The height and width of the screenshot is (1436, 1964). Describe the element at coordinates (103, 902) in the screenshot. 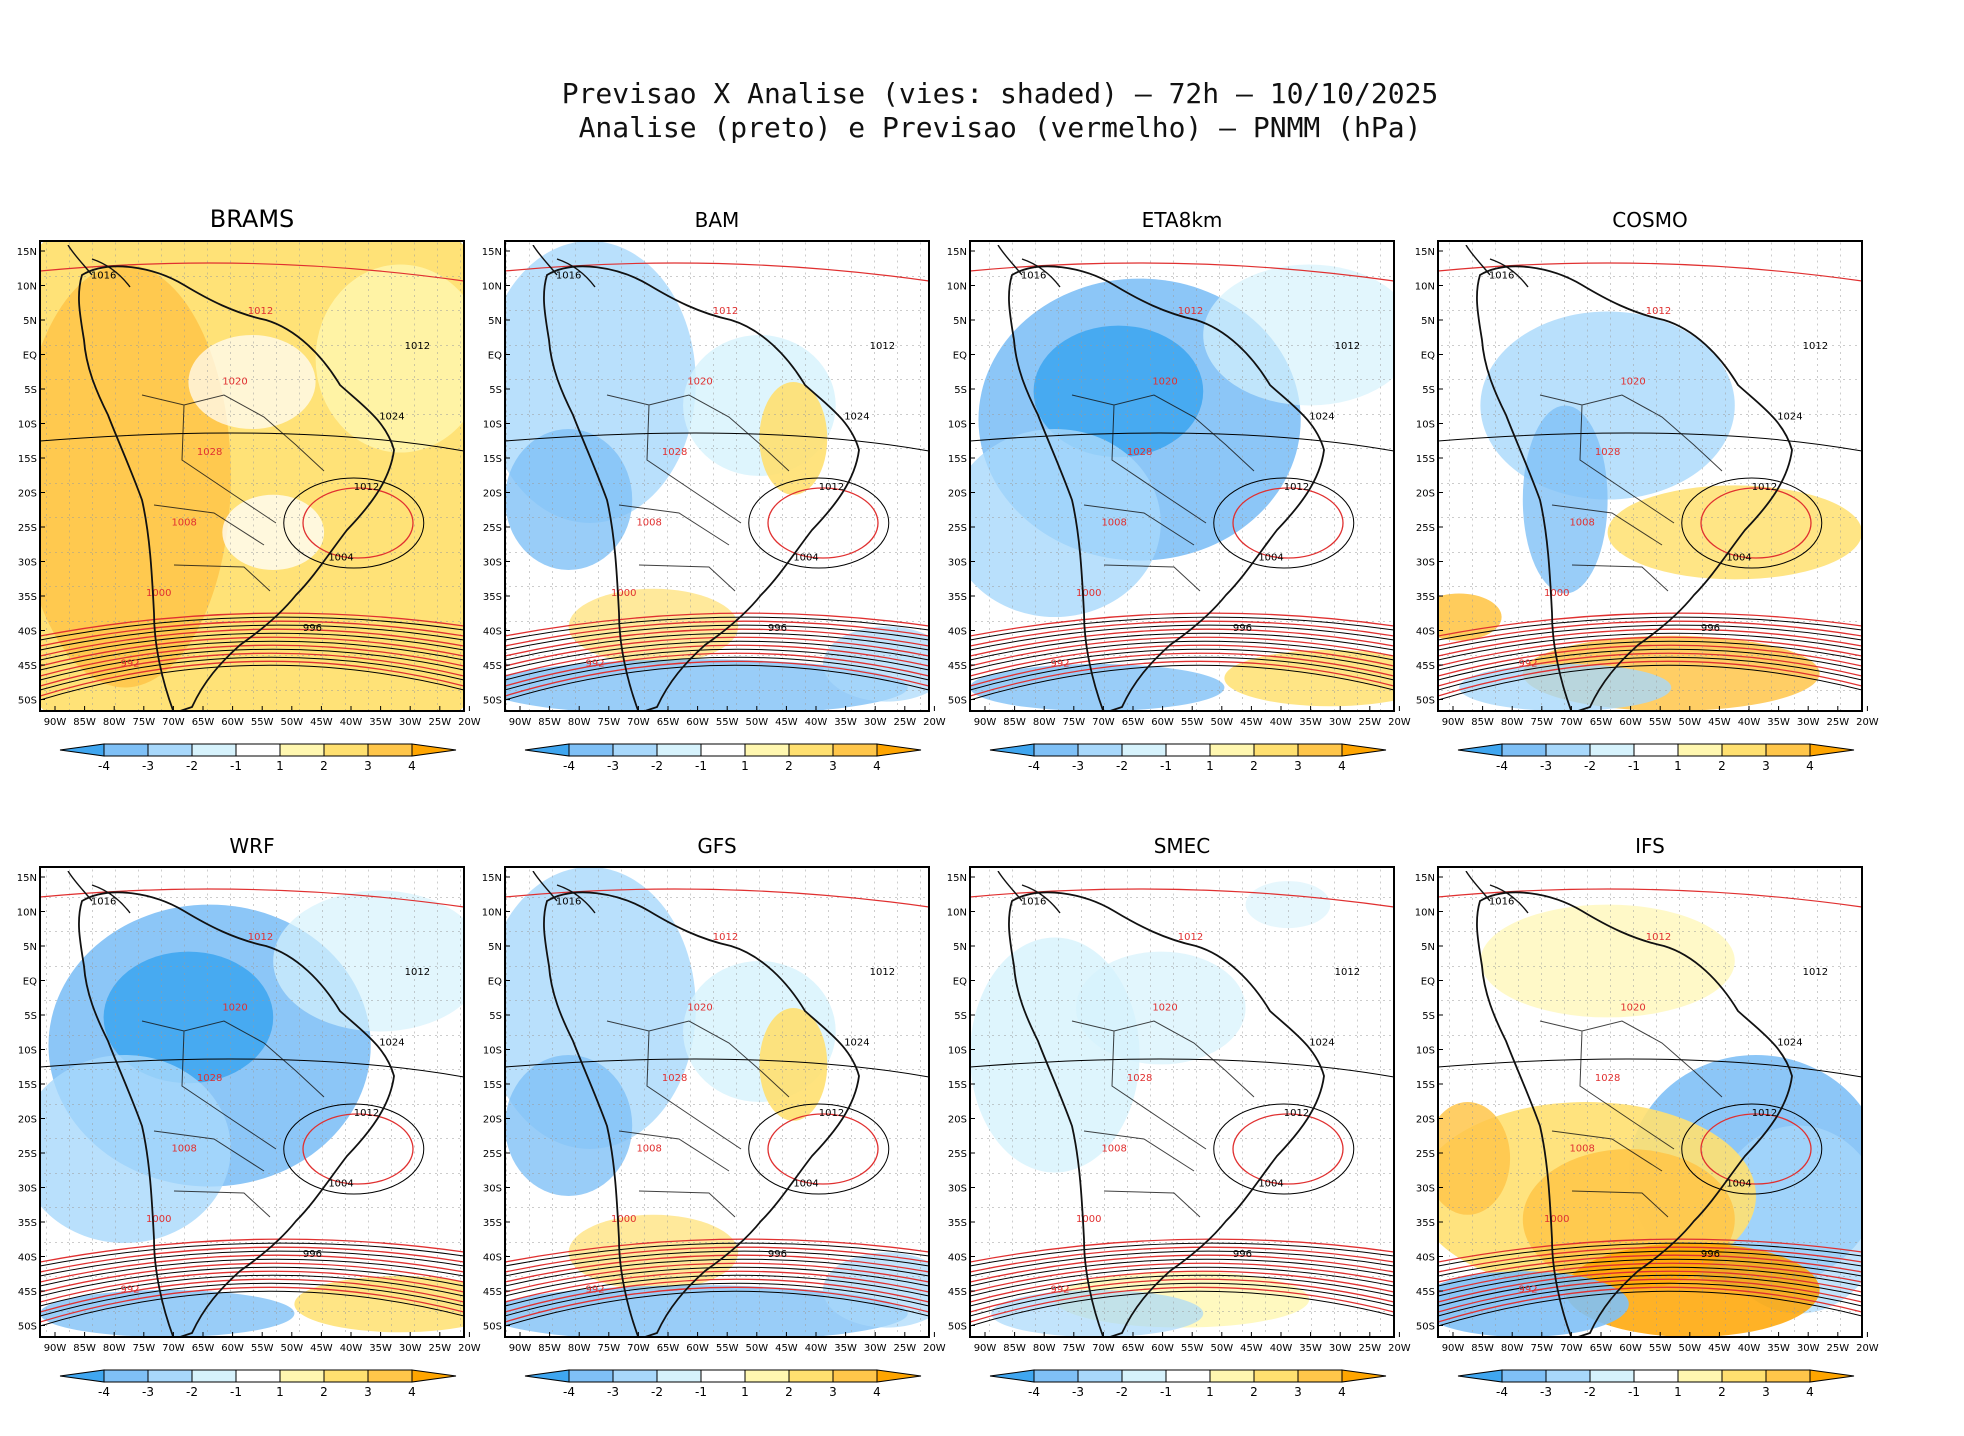

I see `isobar-label: 1016` at that location.